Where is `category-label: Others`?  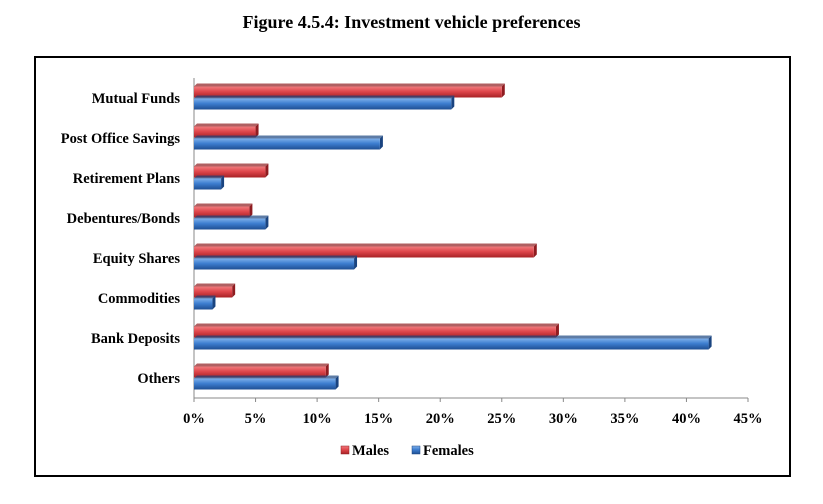 category-label: Others is located at coordinates (158, 379).